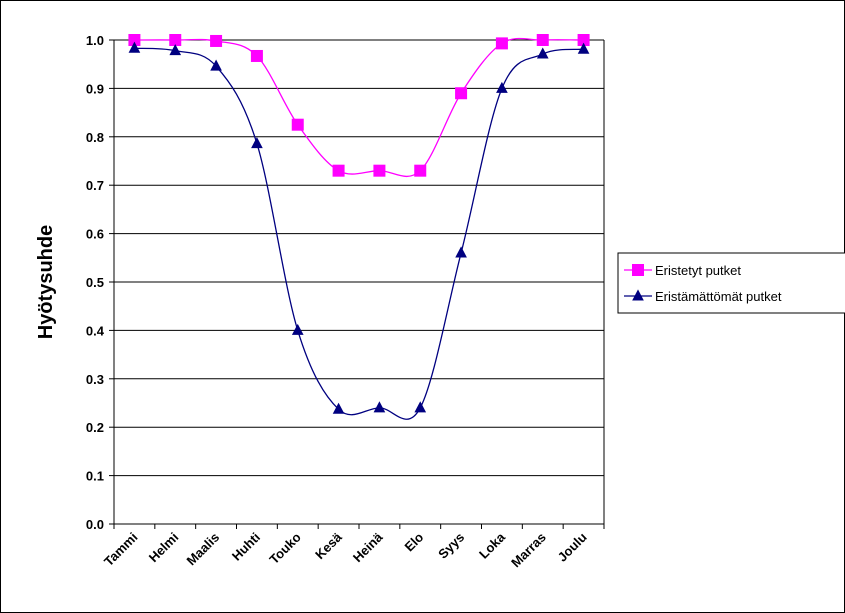  Describe the element at coordinates (368, 547) in the screenshot. I see `x-tick-label: Heinä` at that location.